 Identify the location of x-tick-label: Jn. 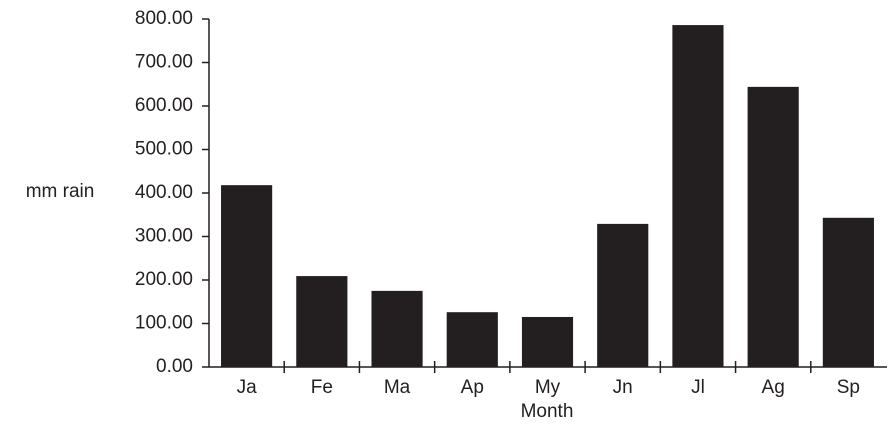
(623, 387).